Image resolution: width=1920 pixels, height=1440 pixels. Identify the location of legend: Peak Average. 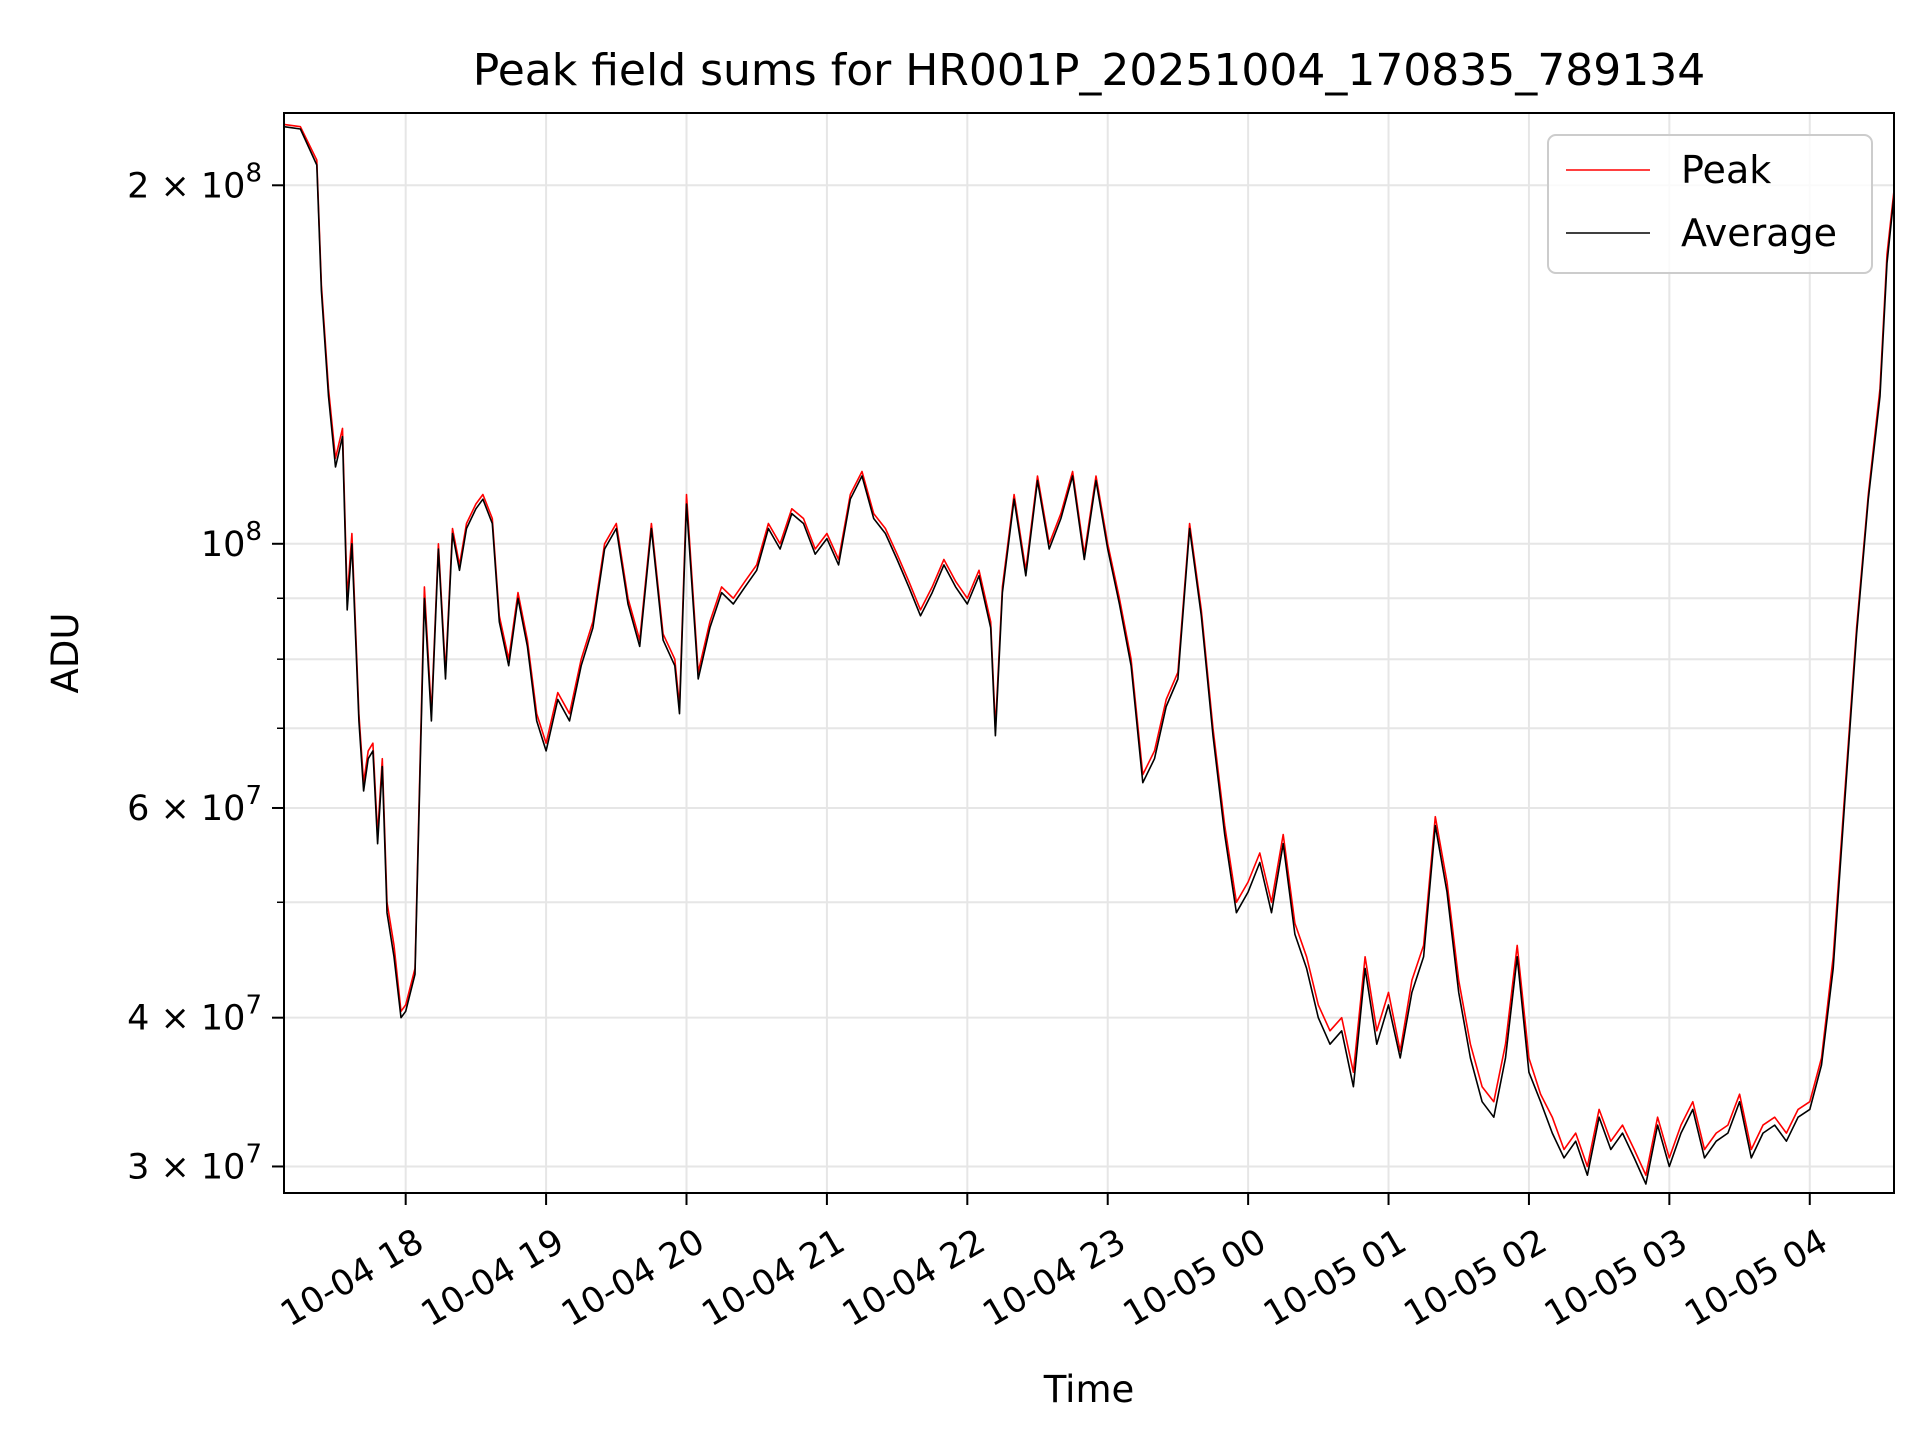
(1710, 204).